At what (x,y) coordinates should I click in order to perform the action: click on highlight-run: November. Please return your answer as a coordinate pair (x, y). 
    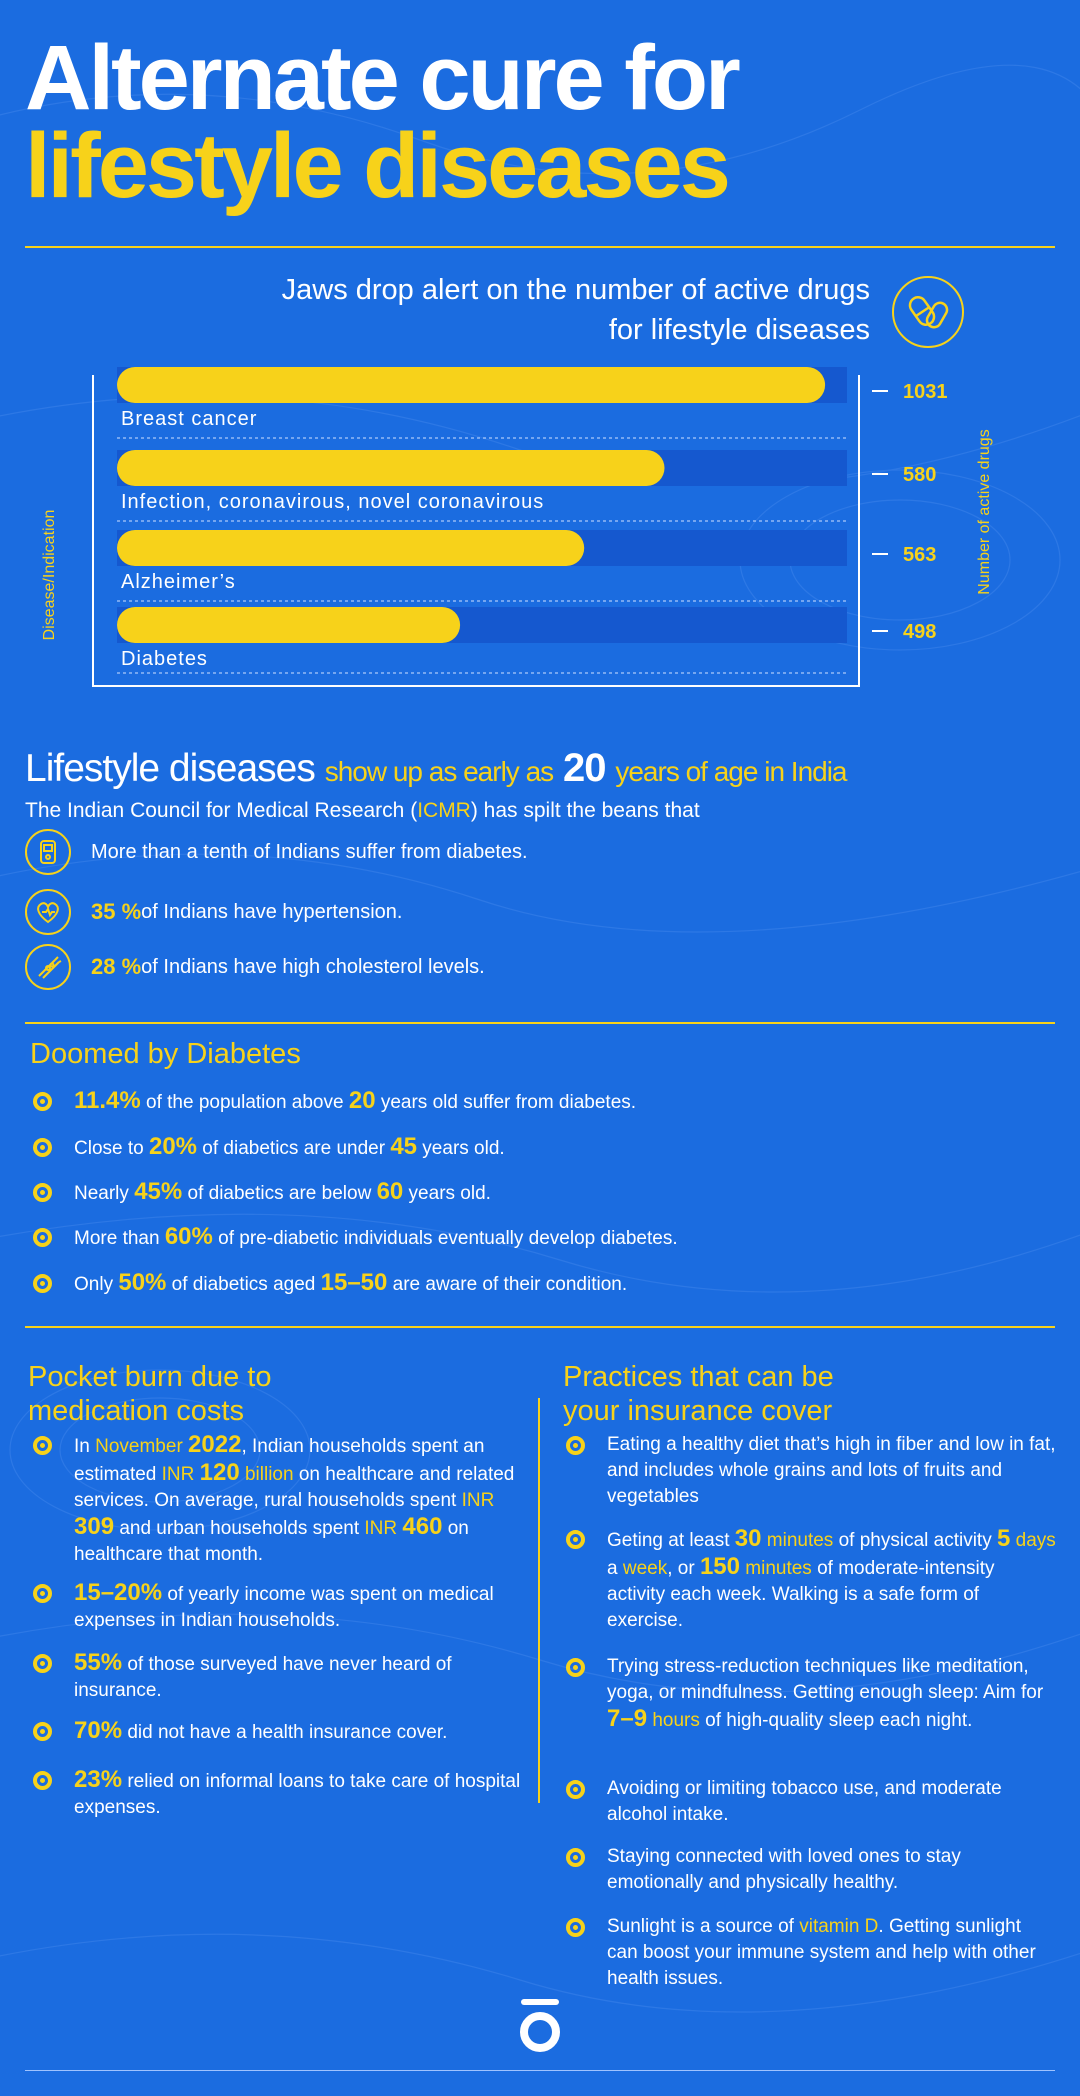
    Looking at the image, I should click on (142, 1446).